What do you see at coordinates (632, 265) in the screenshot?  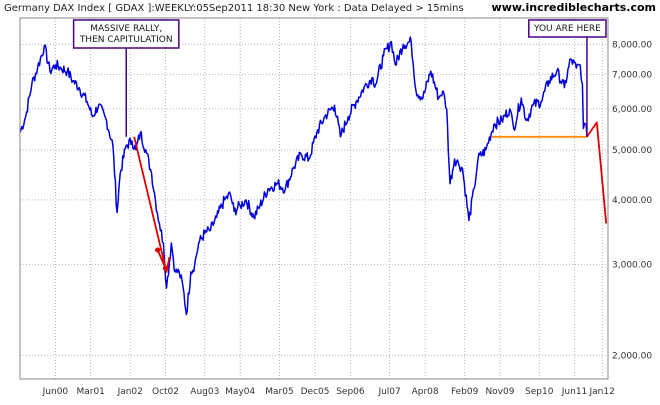 I see `y-tick-label: 3,000.00` at bounding box center [632, 265].